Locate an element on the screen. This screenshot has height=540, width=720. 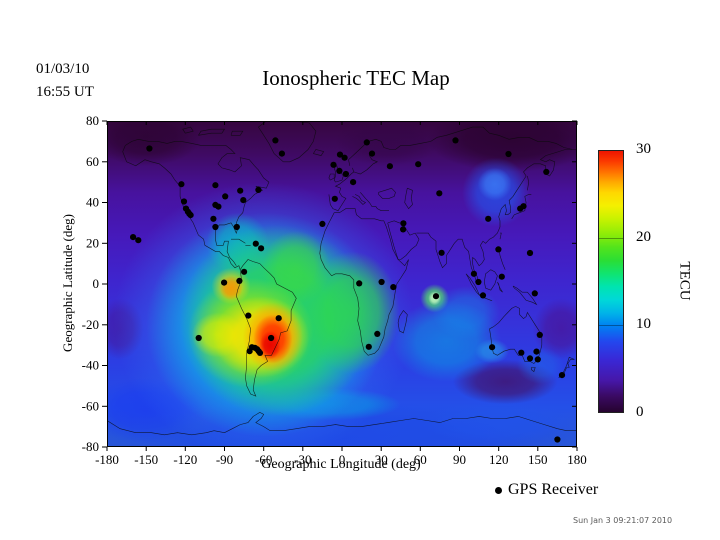
page-title: Ionospheric TEC Map is located at coordinates (356, 78).